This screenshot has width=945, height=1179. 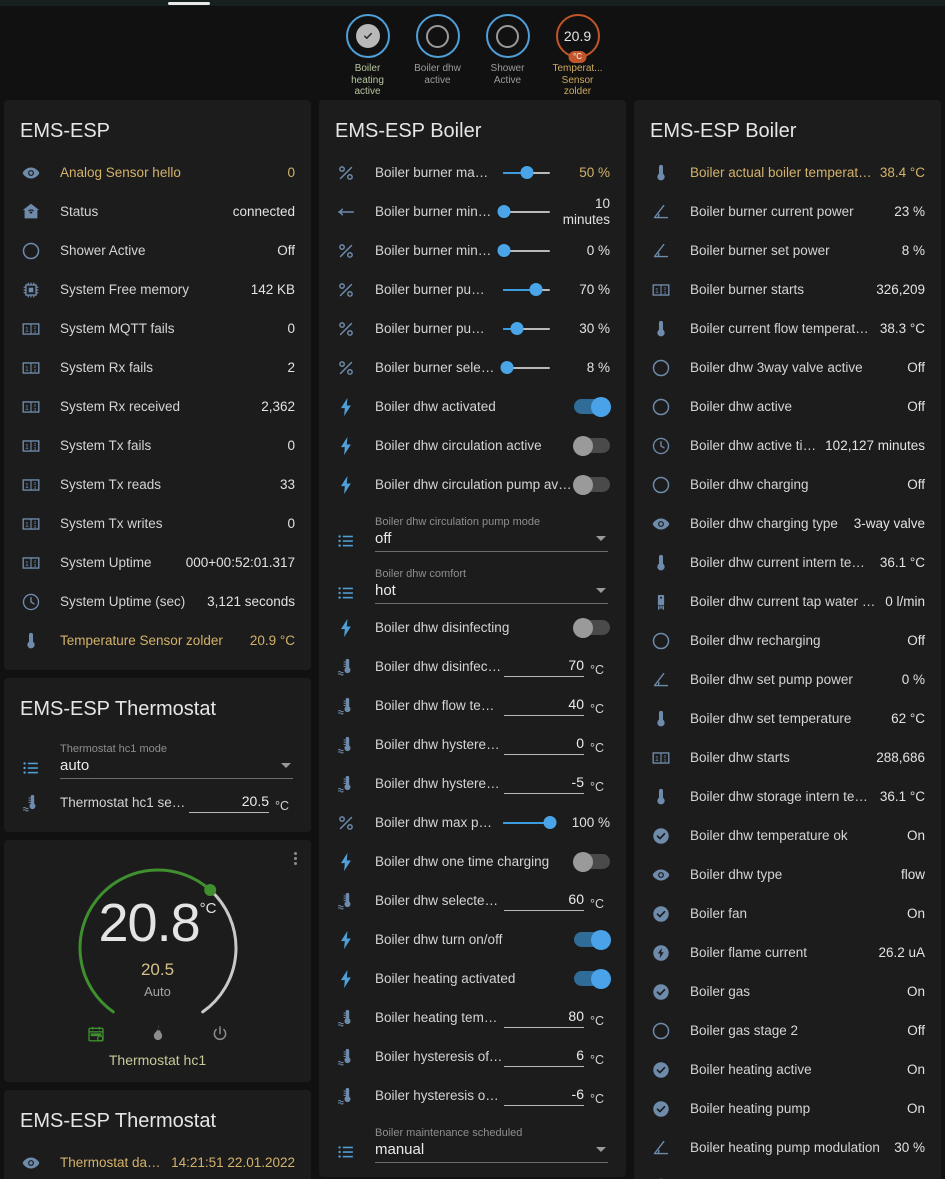 I want to click on badge-4: 20.9 °C Temperat... Sensor zolder, so click(x=578, y=56).